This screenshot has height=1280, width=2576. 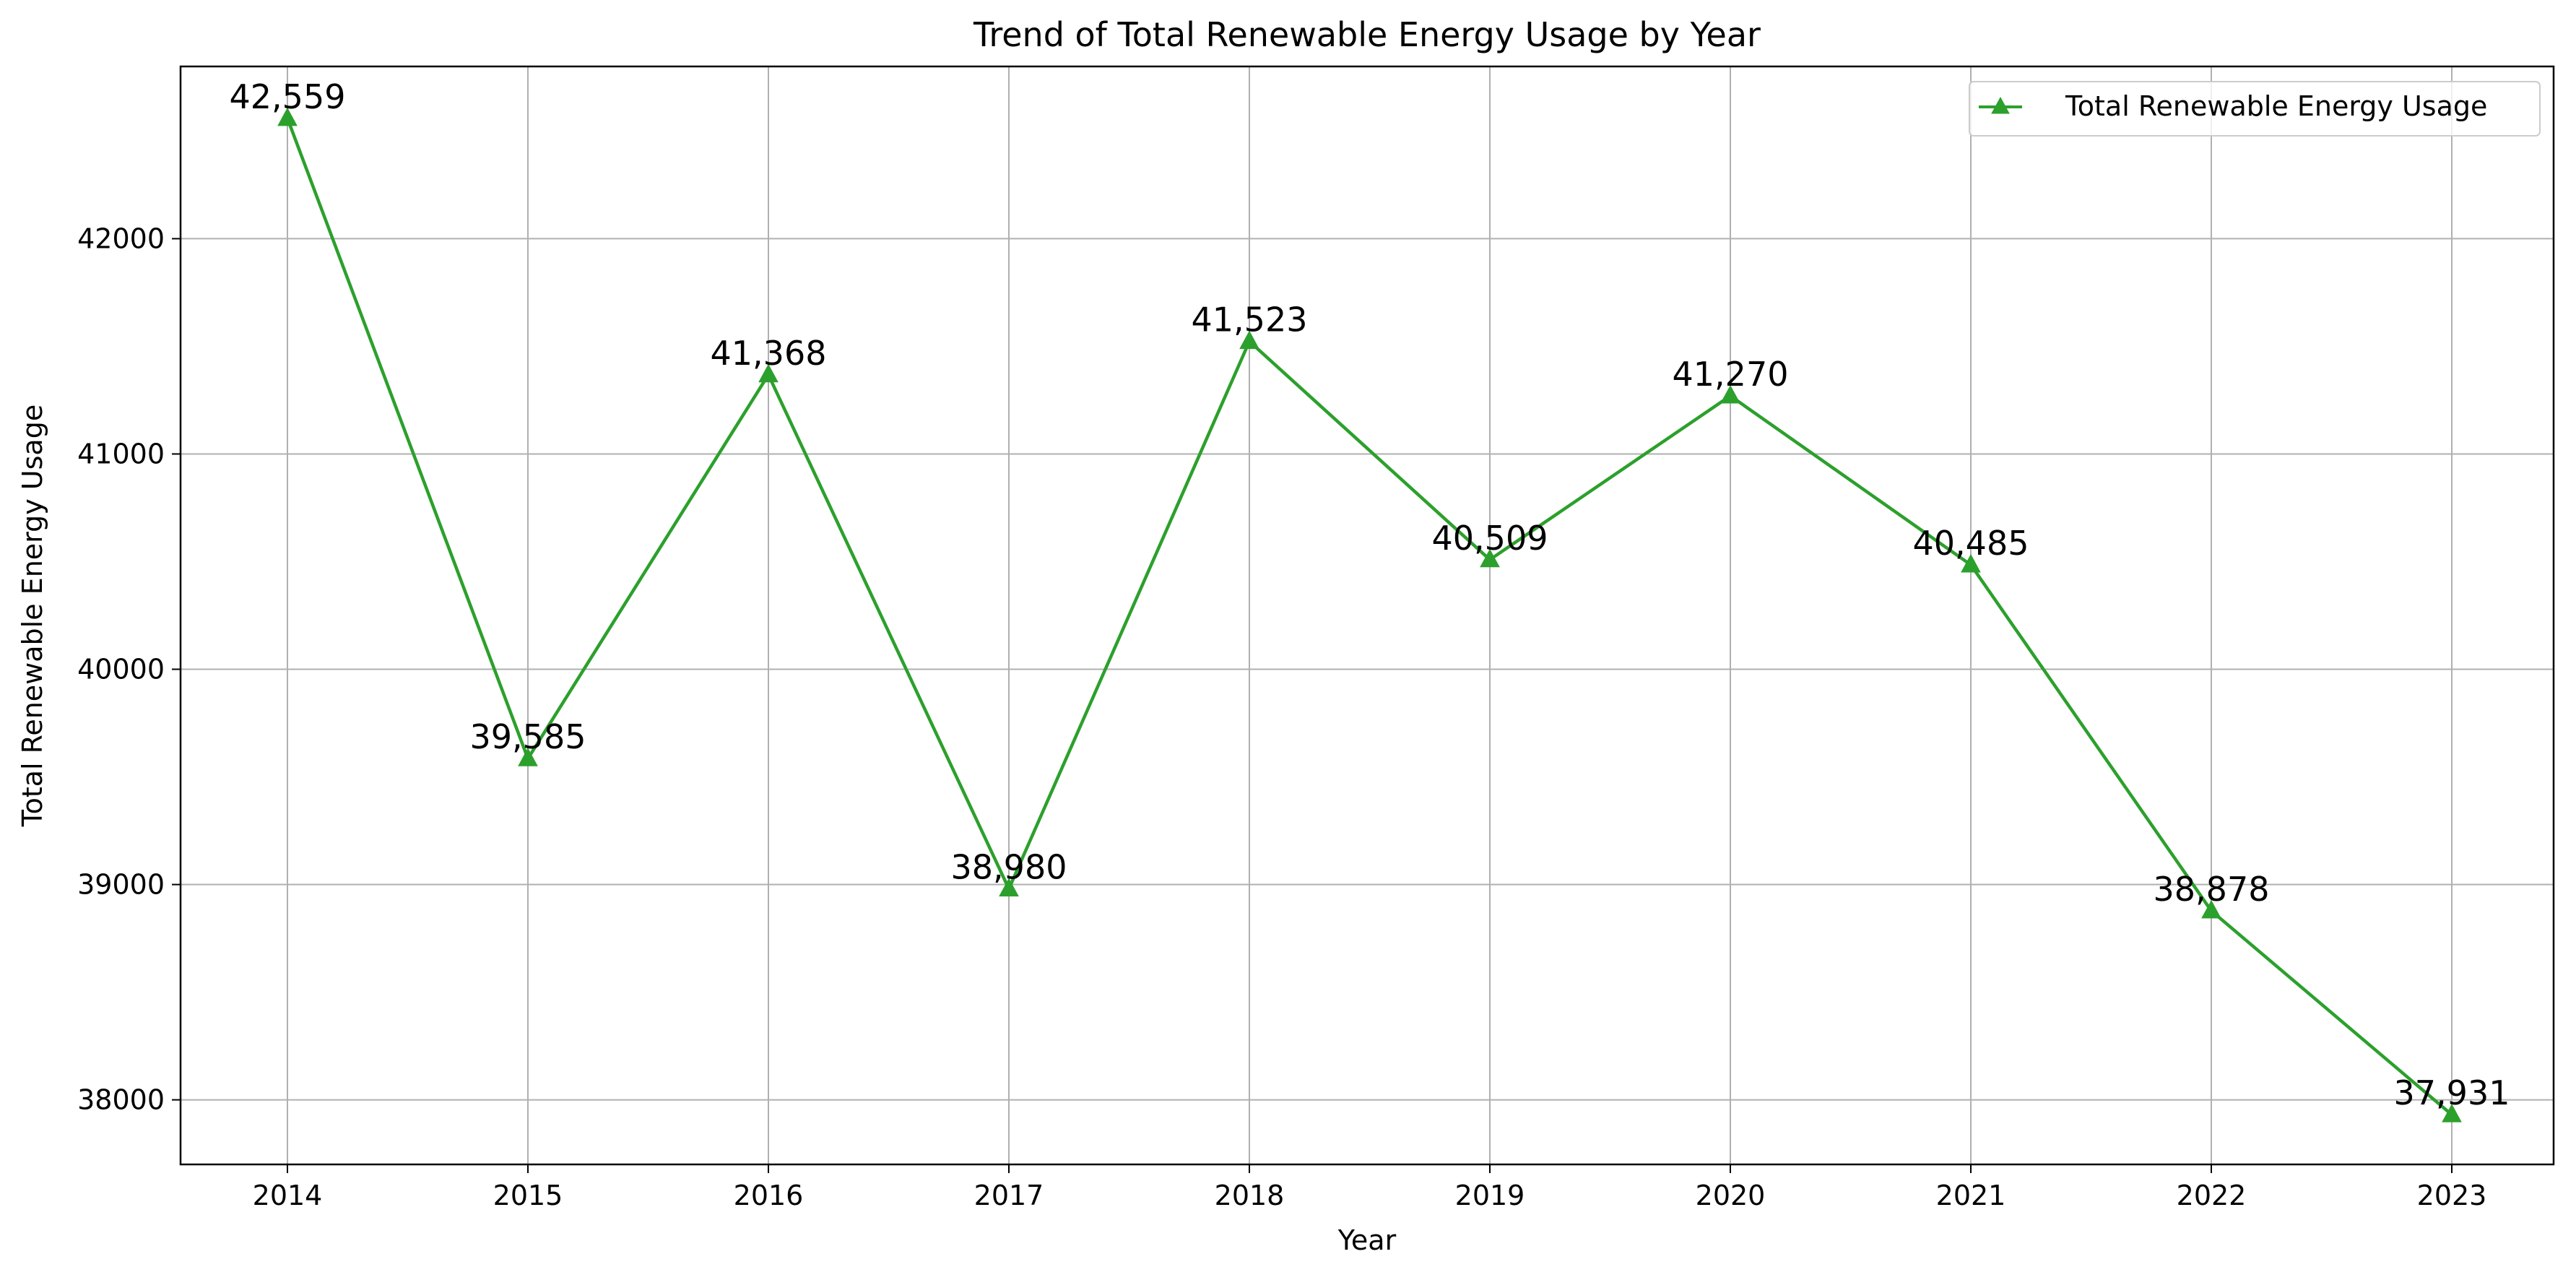 I want to click on data-label: 38,980, so click(x=1009, y=867).